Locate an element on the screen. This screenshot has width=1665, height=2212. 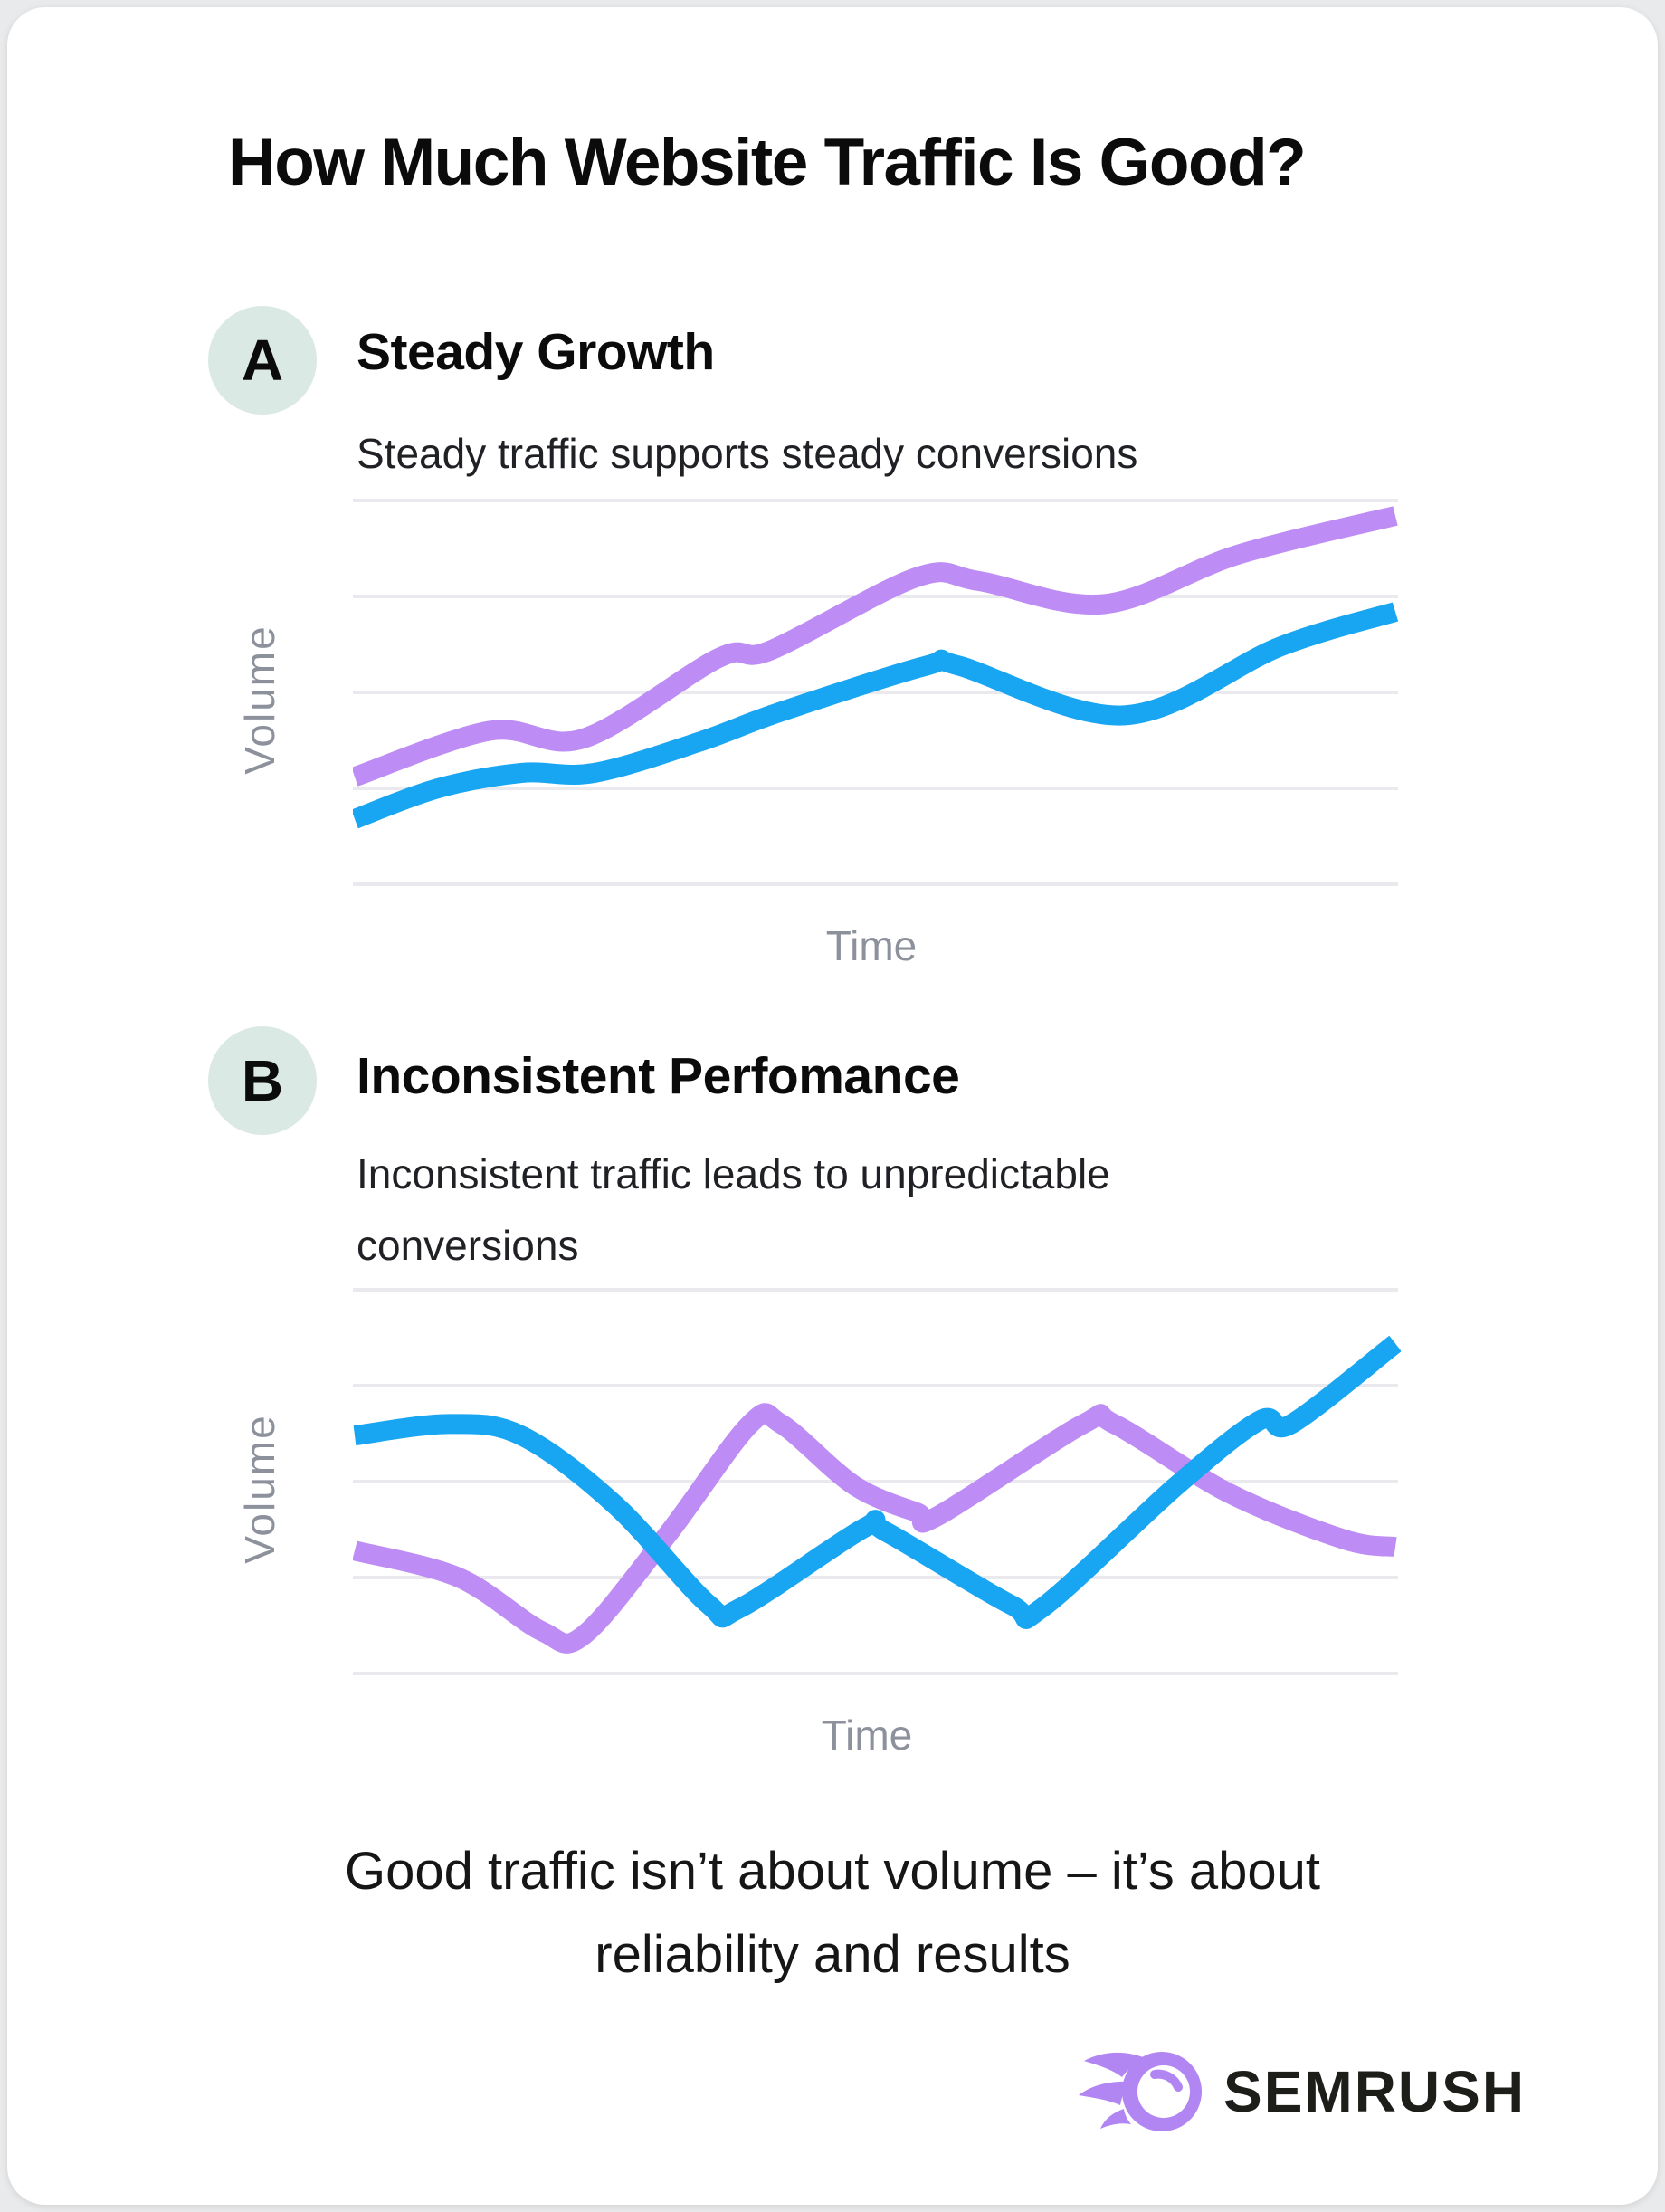
takeaway-line-2: reliability and results is located at coordinates (832, 1954).